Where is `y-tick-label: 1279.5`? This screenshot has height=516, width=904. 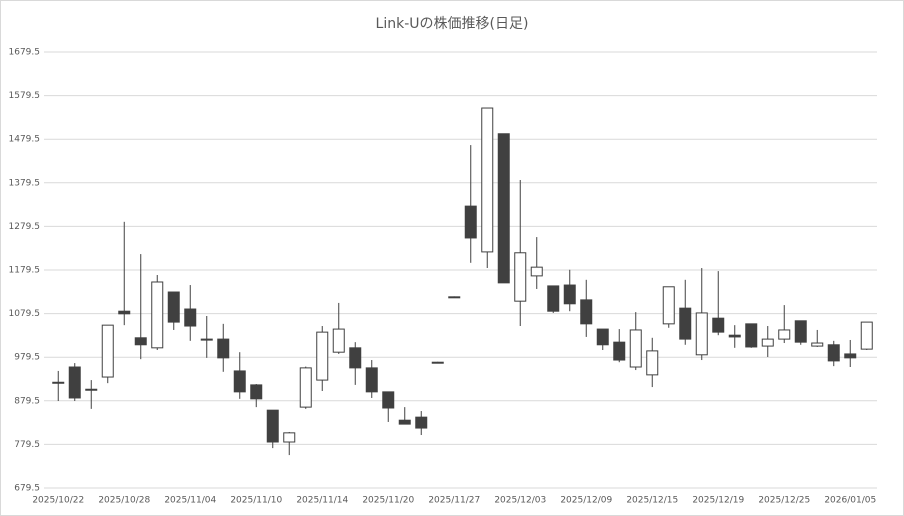 y-tick-label: 1279.5 is located at coordinates (25, 227).